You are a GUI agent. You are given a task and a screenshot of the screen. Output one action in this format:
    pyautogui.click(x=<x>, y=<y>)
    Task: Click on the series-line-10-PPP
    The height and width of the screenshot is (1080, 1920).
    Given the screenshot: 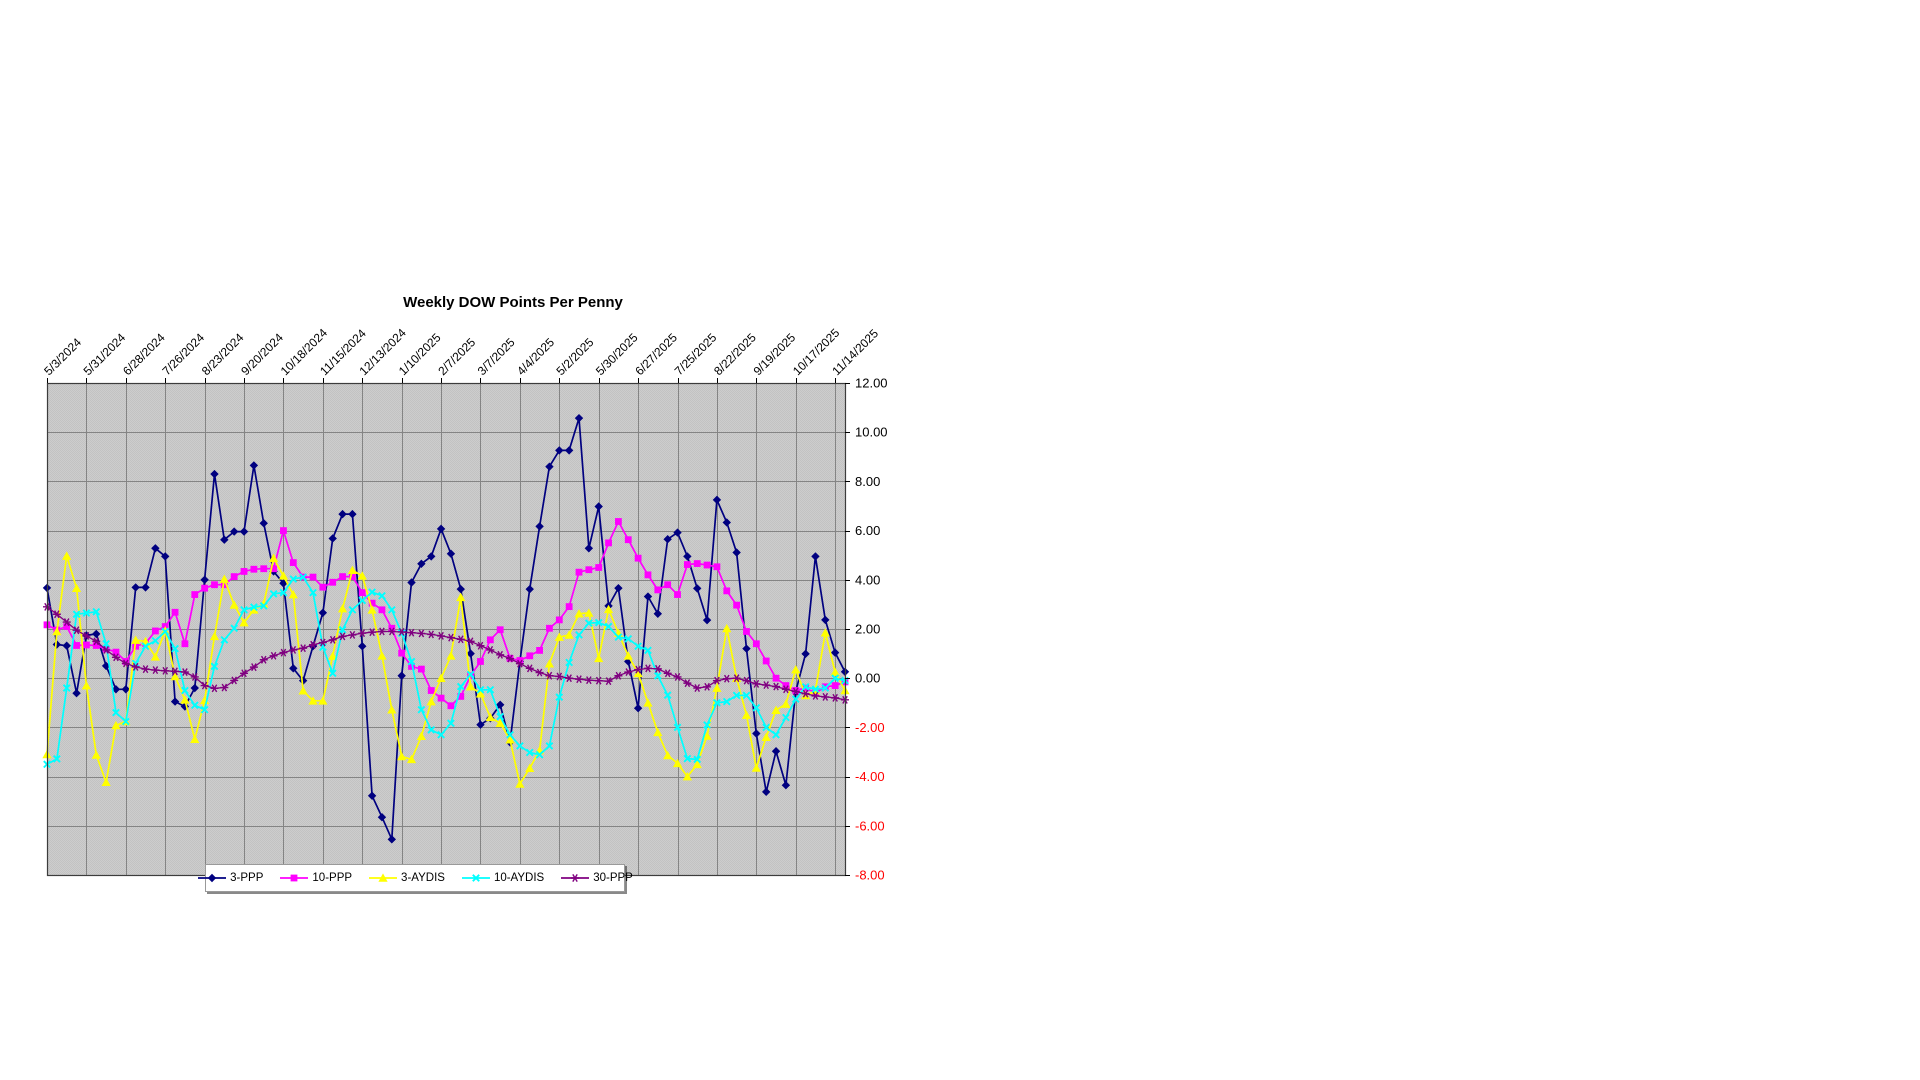 What is the action you would take?
    pyautogui.click(x=446, y=613)
    